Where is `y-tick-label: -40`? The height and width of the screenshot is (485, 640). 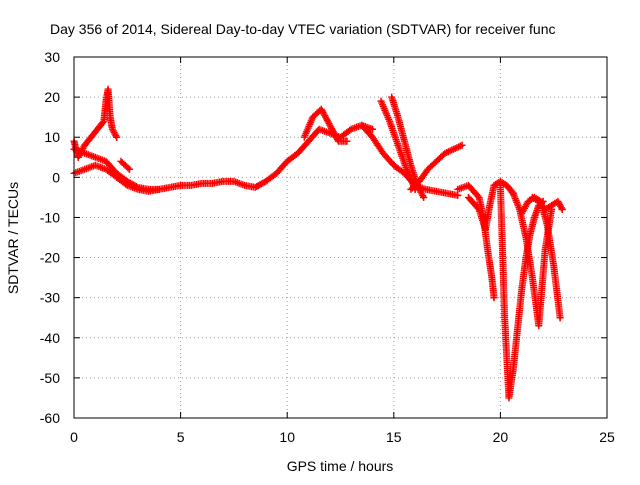
y-tick-label: -40 is located at coordinates (50, 338).